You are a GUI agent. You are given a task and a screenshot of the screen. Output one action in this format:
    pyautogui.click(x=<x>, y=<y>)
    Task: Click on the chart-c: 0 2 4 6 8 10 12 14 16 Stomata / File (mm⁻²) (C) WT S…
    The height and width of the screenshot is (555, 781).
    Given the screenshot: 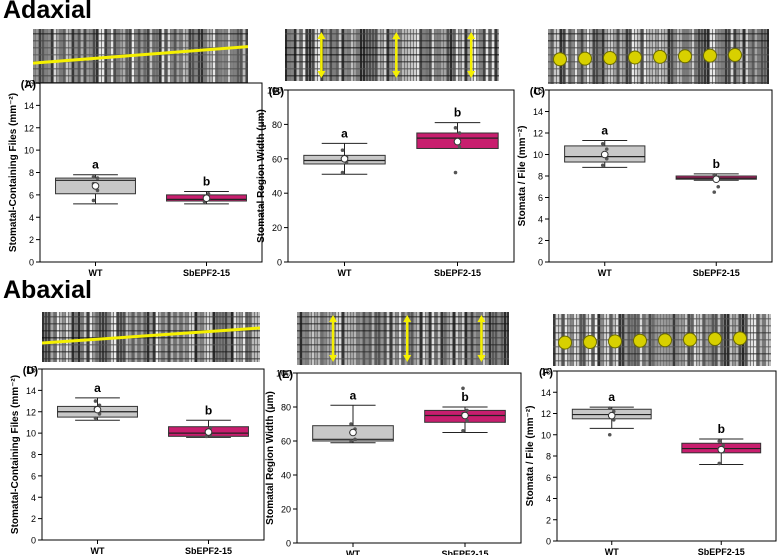 What is the action you would take?
    pyautogui.click(x=645, y=182)
    